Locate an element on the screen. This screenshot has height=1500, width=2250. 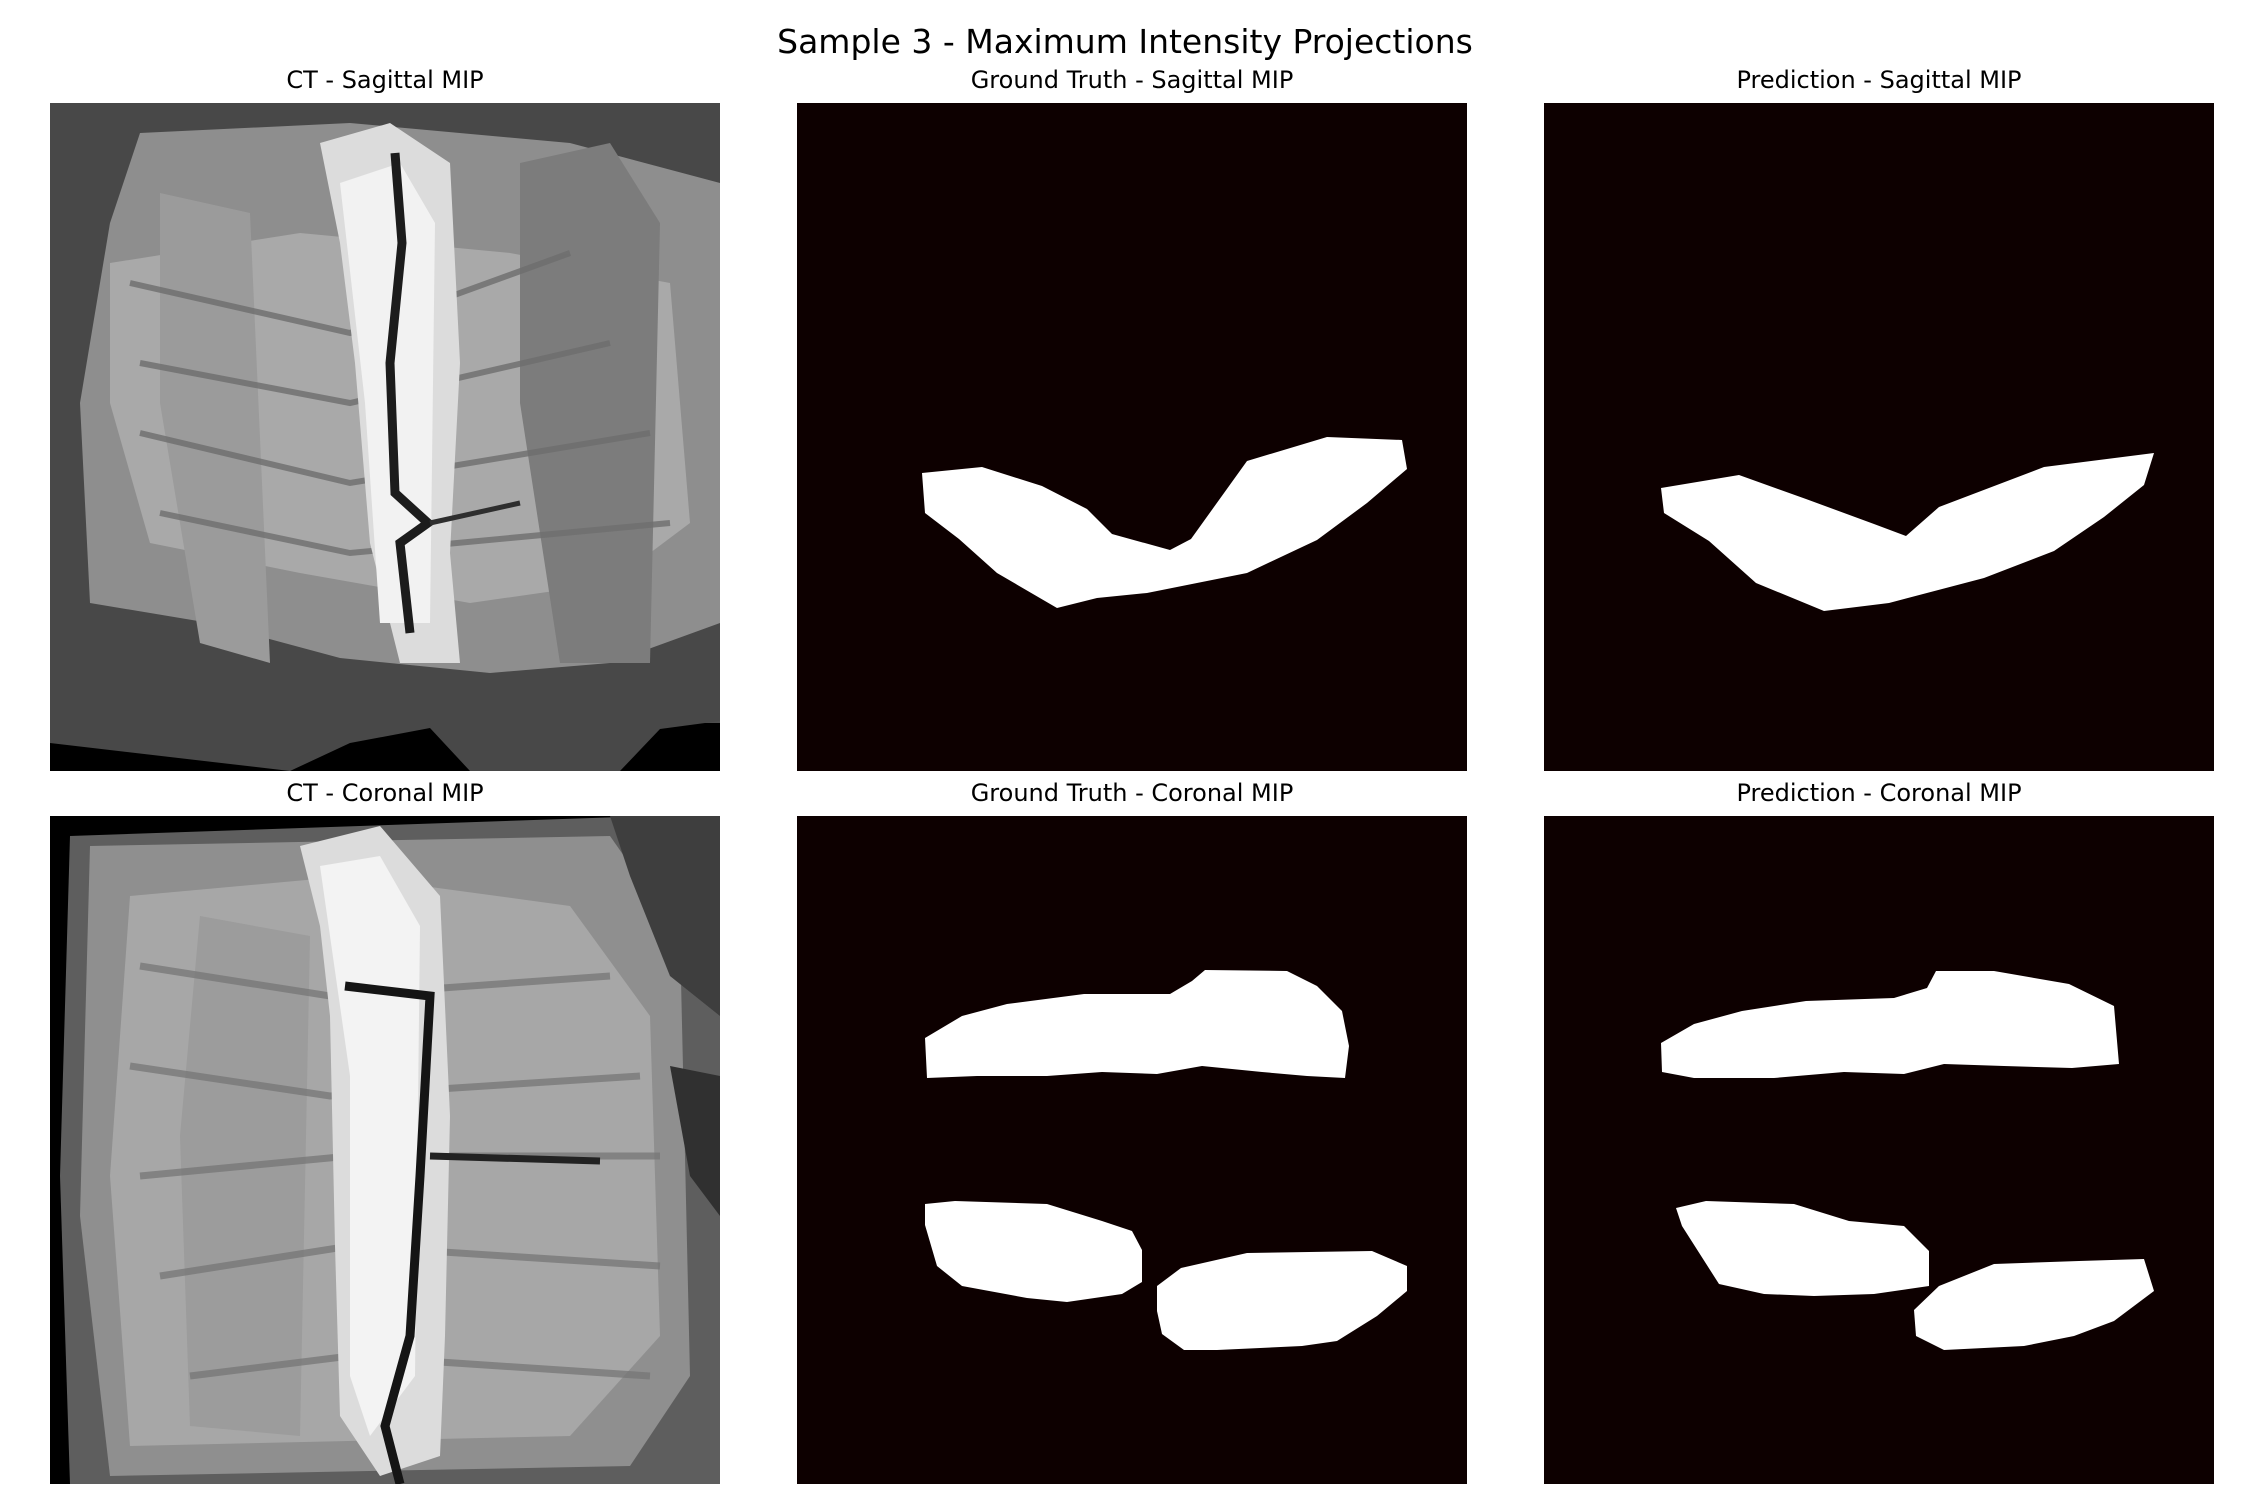
figure-title: Sample 3 - Maximum Intensity Projections is located at coordinates (1125, 41).